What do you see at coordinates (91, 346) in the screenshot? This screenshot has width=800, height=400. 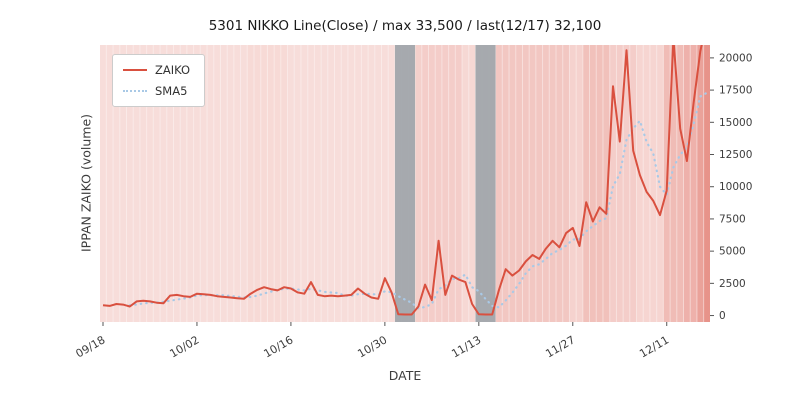 I see `x-tick-label: 09/18` at bounding box center [91, 346].